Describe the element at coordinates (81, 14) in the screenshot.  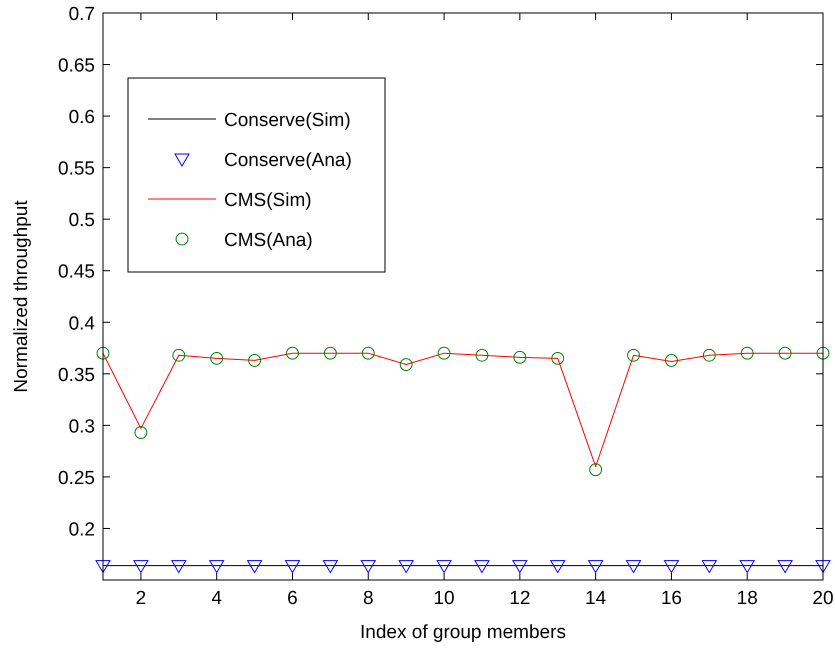
I see `y-tick-label: 0.7` at that location.